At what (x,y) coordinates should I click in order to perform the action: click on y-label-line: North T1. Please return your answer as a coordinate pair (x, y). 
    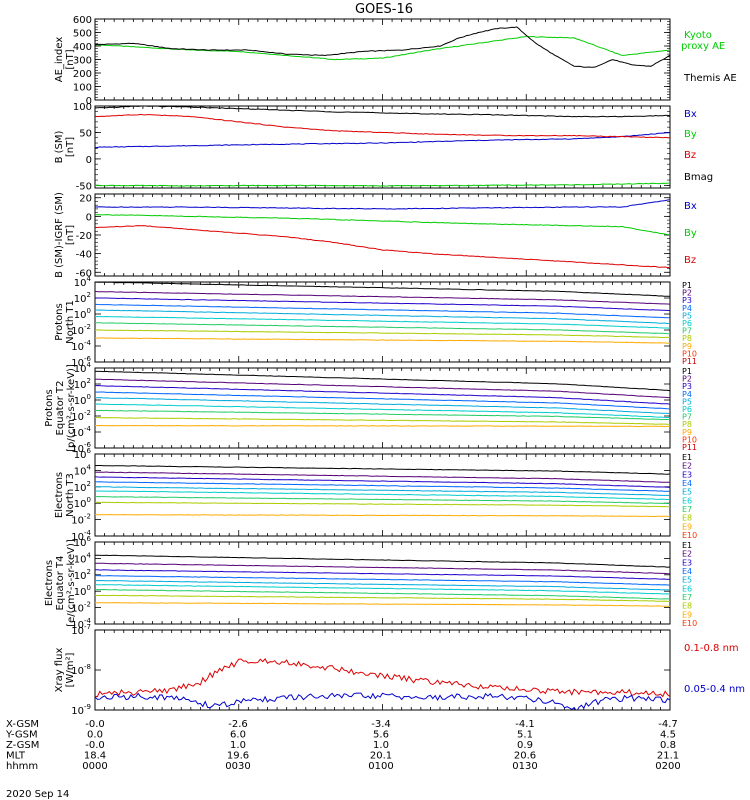
    Looking at the image, I should click on (70, 322).